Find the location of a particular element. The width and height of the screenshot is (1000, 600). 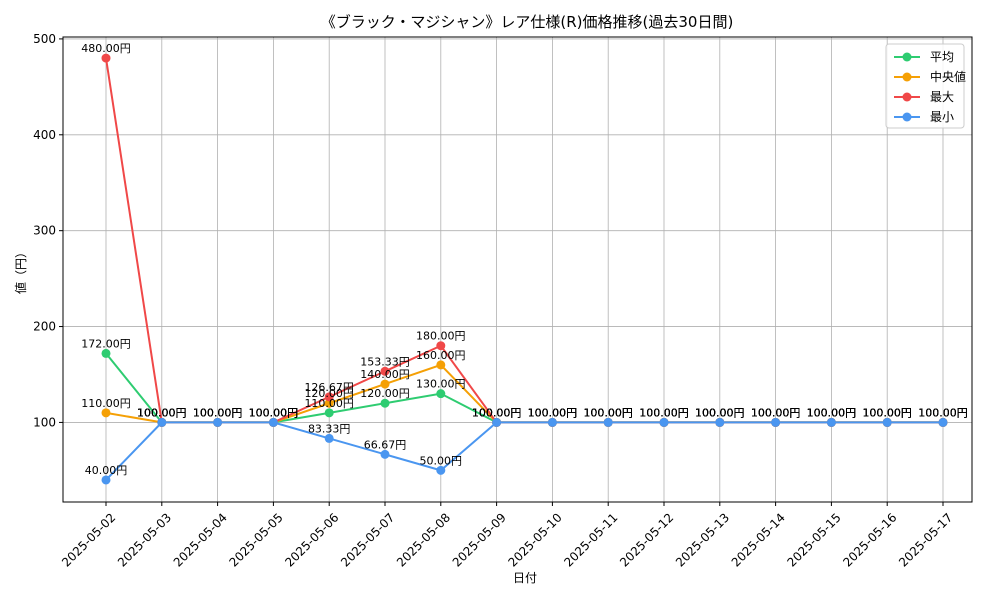

data-label: 66.67円 is located at coordinates (385, 444).